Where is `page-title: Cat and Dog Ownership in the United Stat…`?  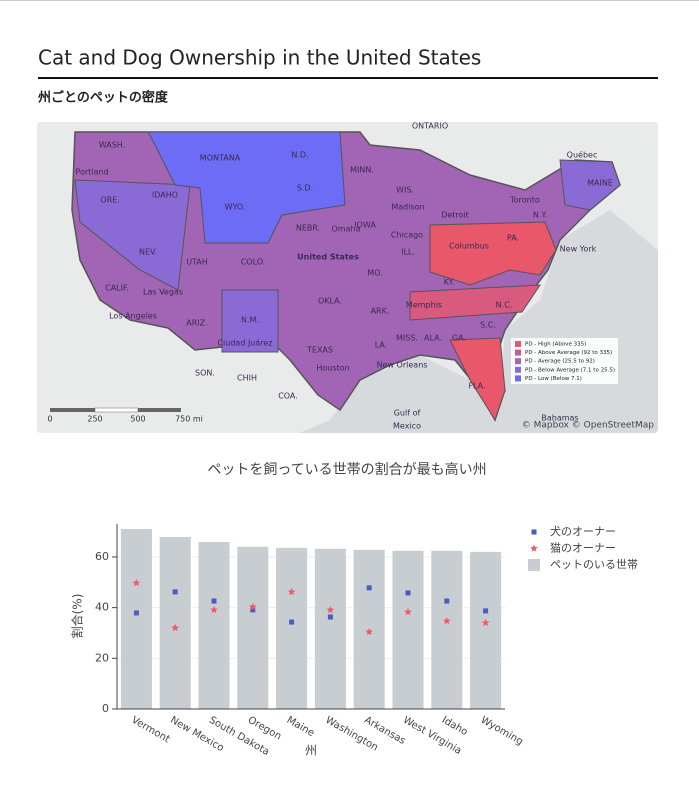 page-title: Cat and Dog Ownership in the United Stat… is located at coordinates (259, 58).